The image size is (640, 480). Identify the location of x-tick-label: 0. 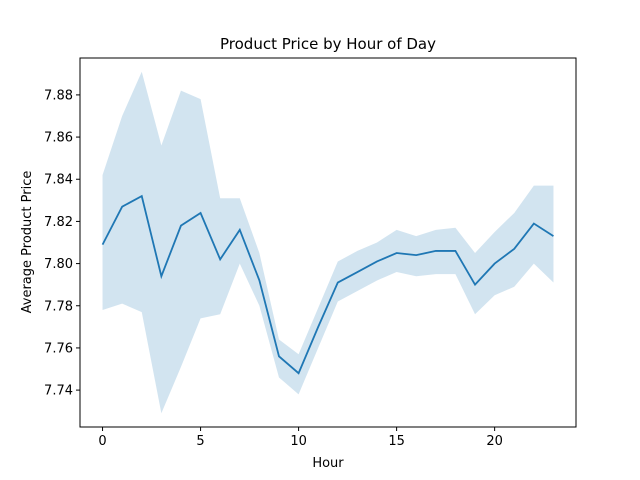
(102, 441).